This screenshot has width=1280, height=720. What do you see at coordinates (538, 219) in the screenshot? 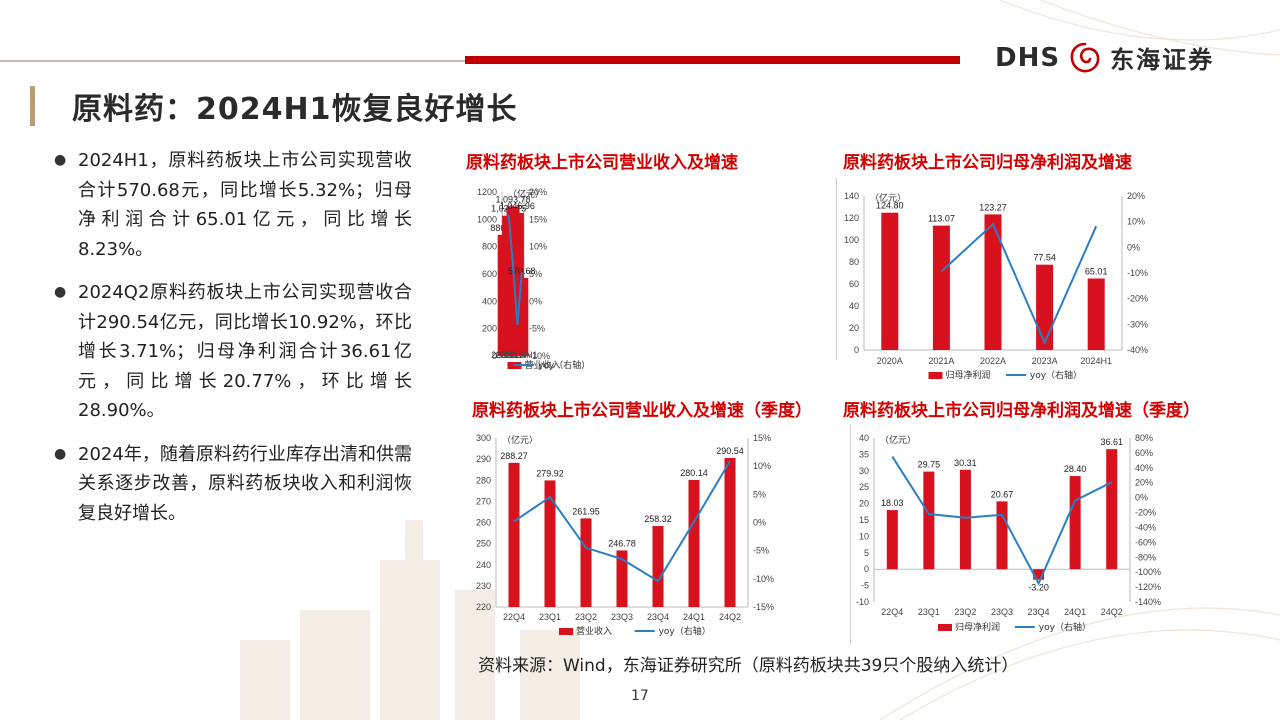
I see `y2-tick-label: 15%` at bounding box center [538, 219].